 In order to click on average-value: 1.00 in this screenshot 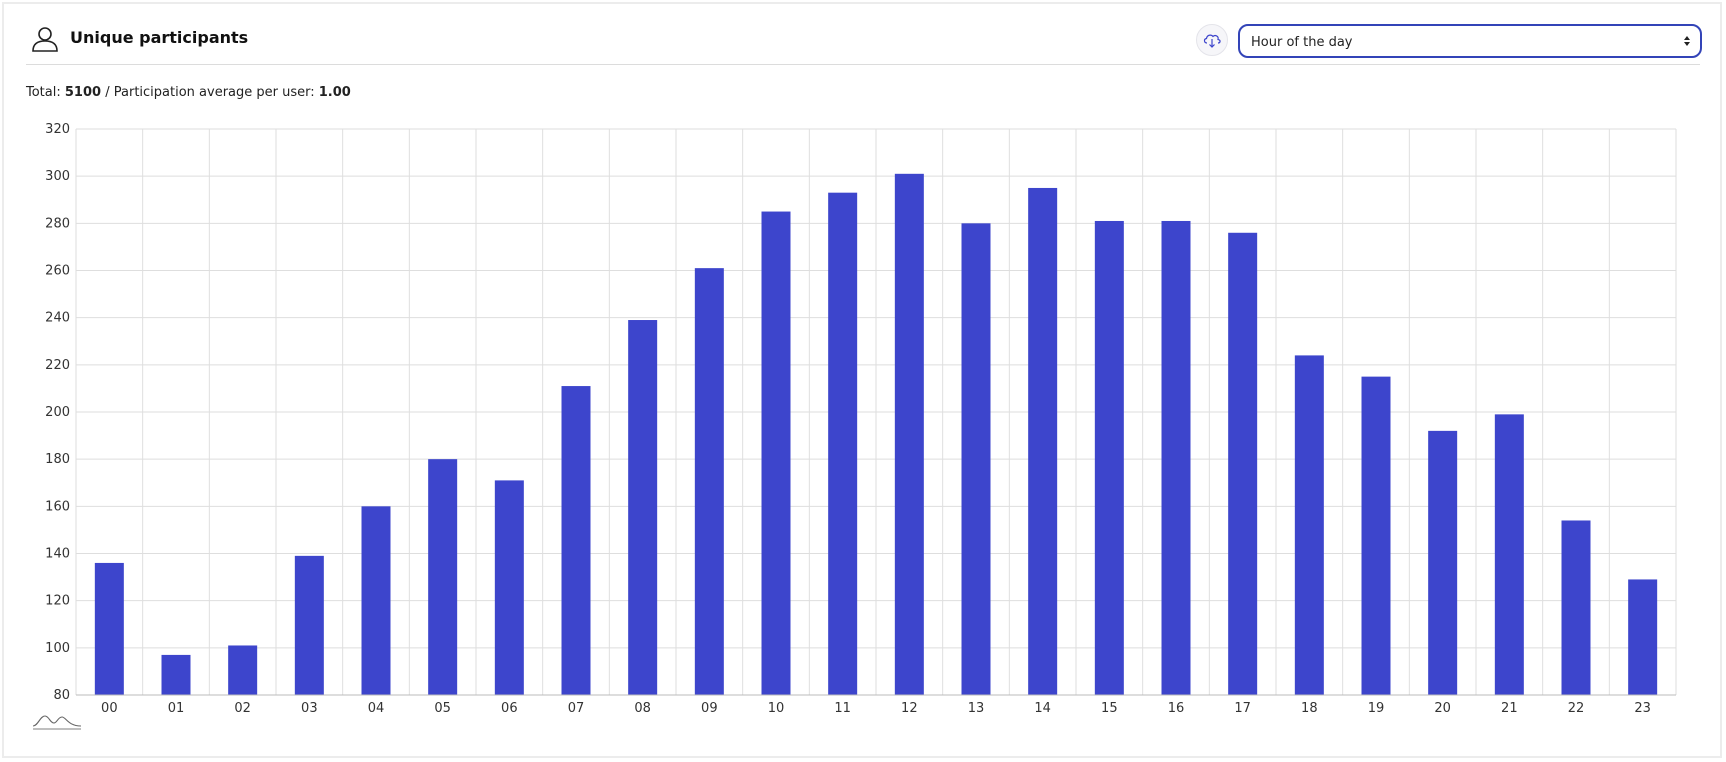, I will do `click(334, 92)`.